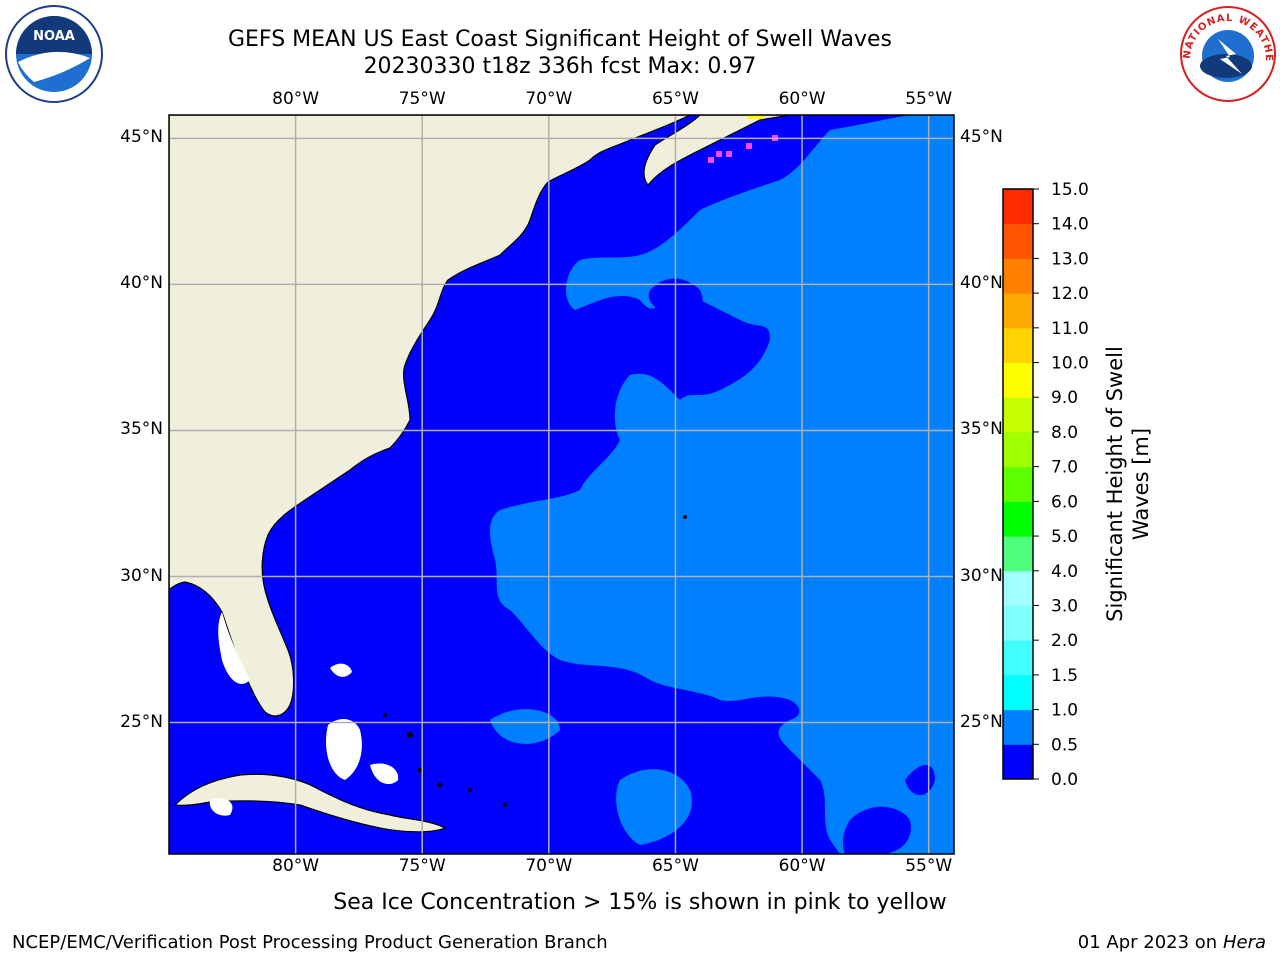  I want to click on colorbar-frame, so click(1018, 484).